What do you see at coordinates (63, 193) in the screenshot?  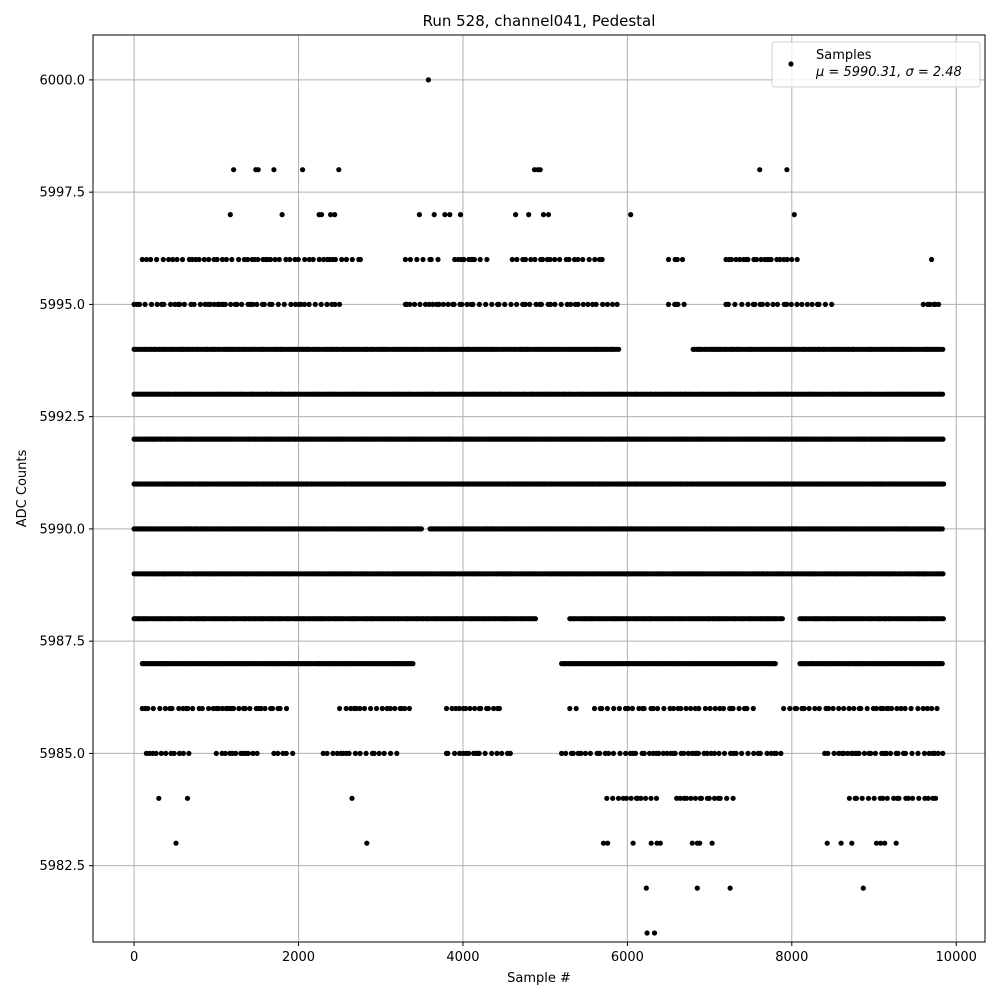 I see `y-tick-label: 5997.5` at bounding box center [63, 193].